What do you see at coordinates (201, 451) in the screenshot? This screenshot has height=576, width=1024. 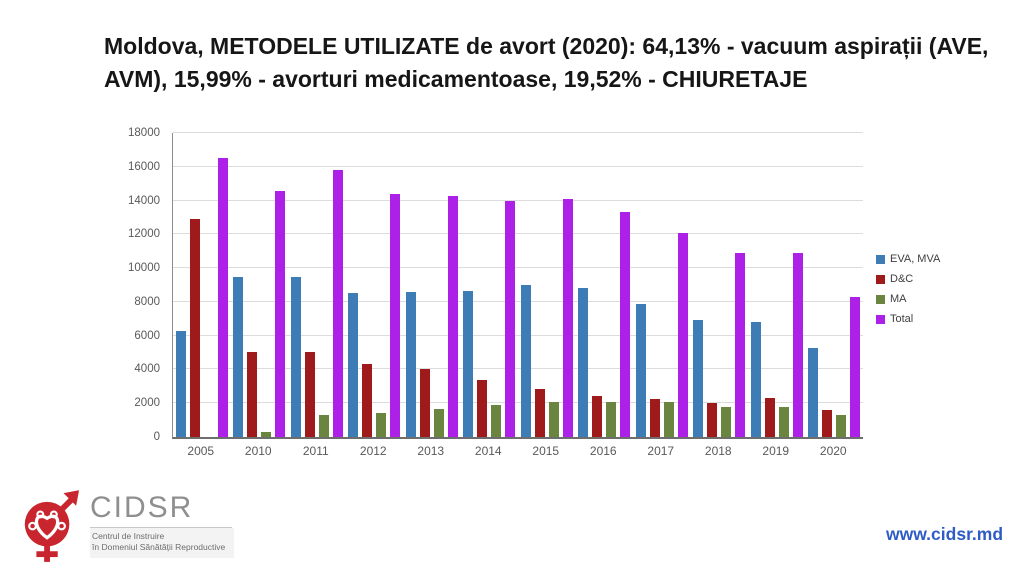 I see `x-tick-label: 2005` at bounding box center [201, 451].